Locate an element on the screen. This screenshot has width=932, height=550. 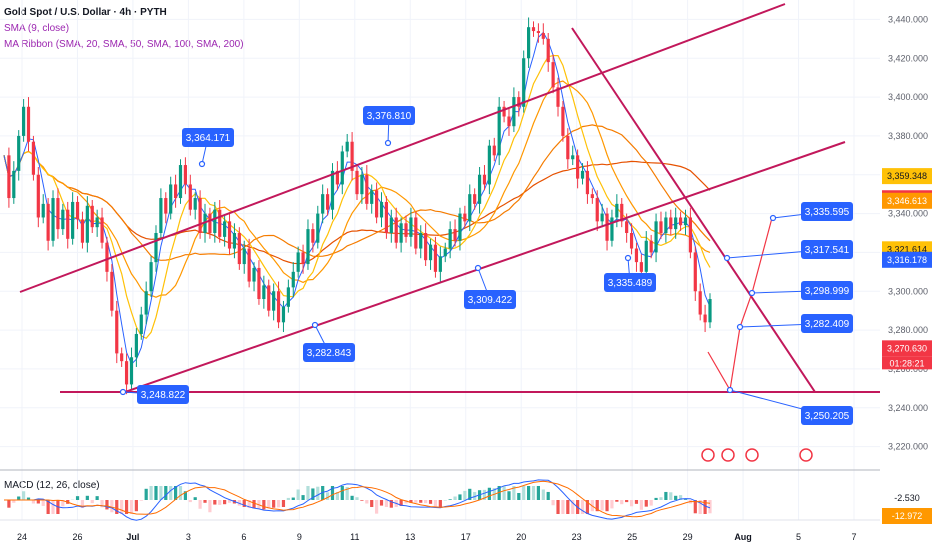
x-tick-label: 11 is located at coordinates (354, 537).